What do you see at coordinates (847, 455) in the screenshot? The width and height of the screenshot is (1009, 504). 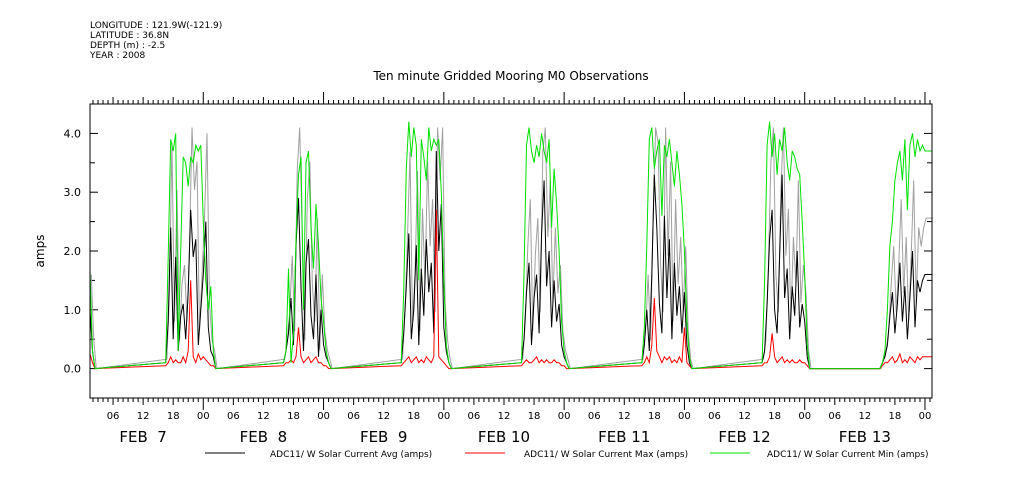 I see `legend-label: ADC11/ W Solar Current Min (amps)` at bounding box center [847, 455].